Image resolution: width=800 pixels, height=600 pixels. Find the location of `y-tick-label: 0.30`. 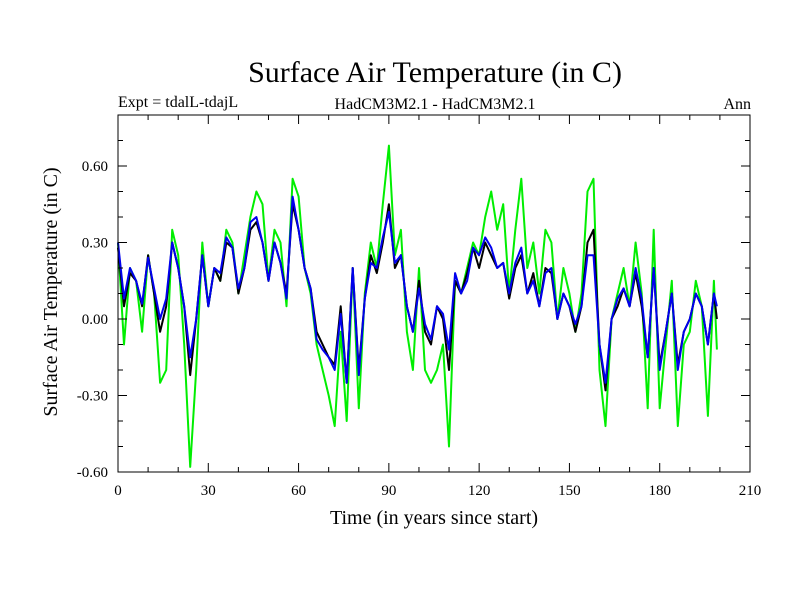

y-tick-label: 0.30 is located at coordinates (95, 244).